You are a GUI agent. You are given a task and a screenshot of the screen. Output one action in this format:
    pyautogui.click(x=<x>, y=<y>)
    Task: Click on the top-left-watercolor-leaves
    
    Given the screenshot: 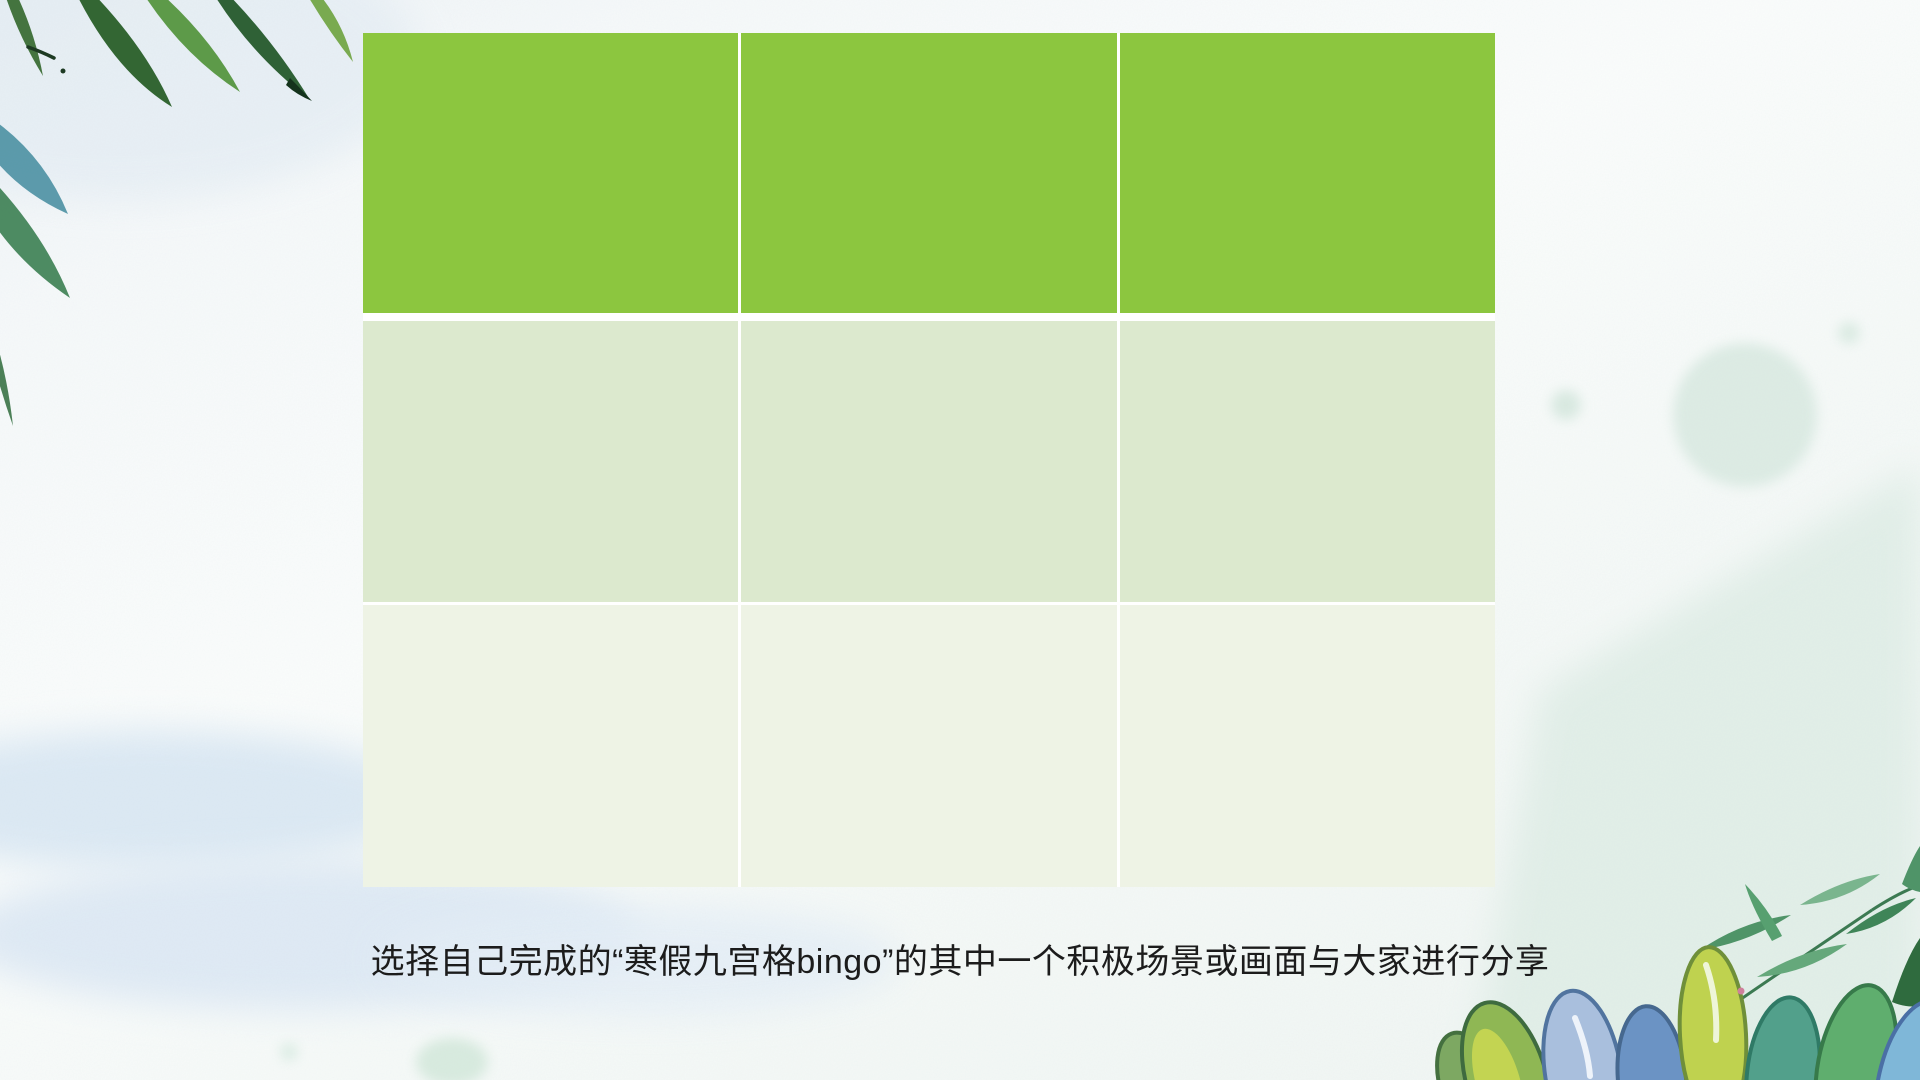 What is the action you would take?
    pyautogui.click(x=176, y=213)
    